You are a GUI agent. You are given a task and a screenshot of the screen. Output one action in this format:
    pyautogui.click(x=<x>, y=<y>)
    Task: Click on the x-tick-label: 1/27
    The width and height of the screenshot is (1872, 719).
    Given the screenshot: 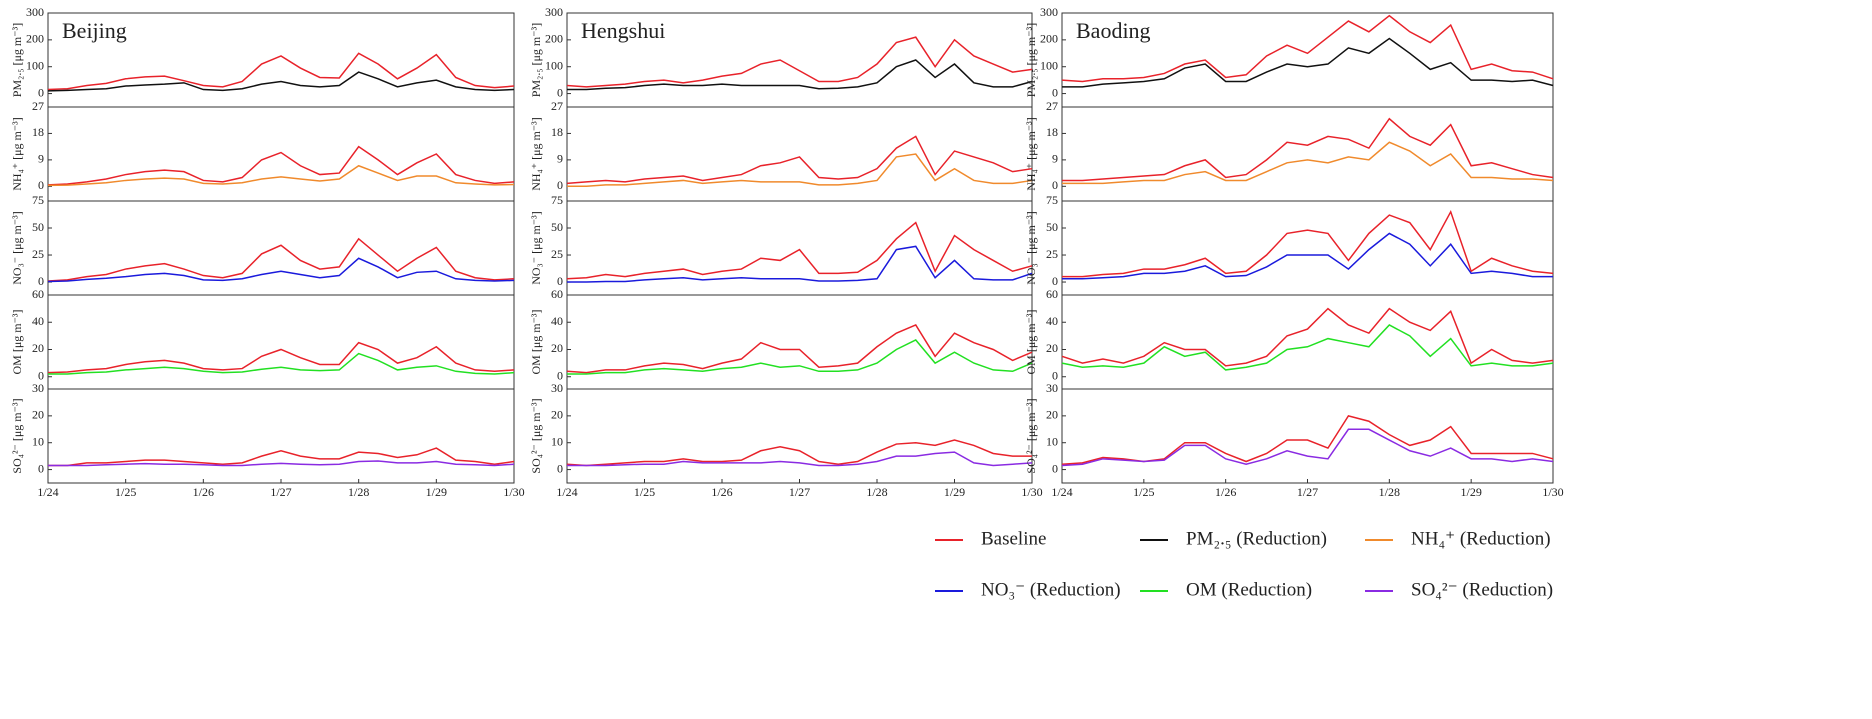 What is the action you would take?
    pyautogui.click(x=1307, y=492)
    